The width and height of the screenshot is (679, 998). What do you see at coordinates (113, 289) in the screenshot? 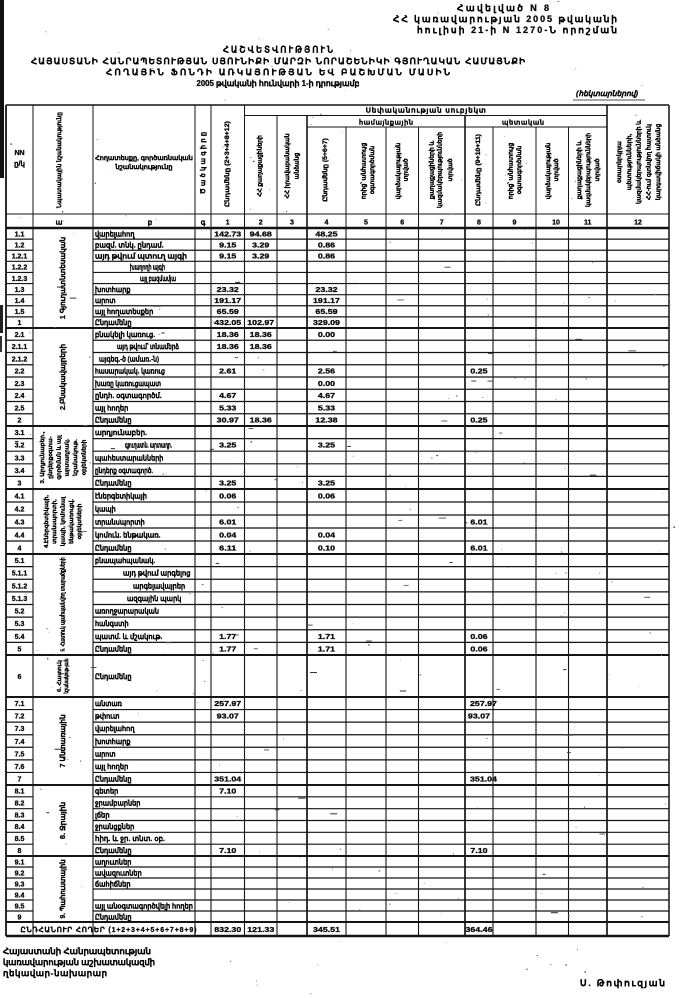
I see `svg-text: խոտհարք` at bounding box center [113, 289].